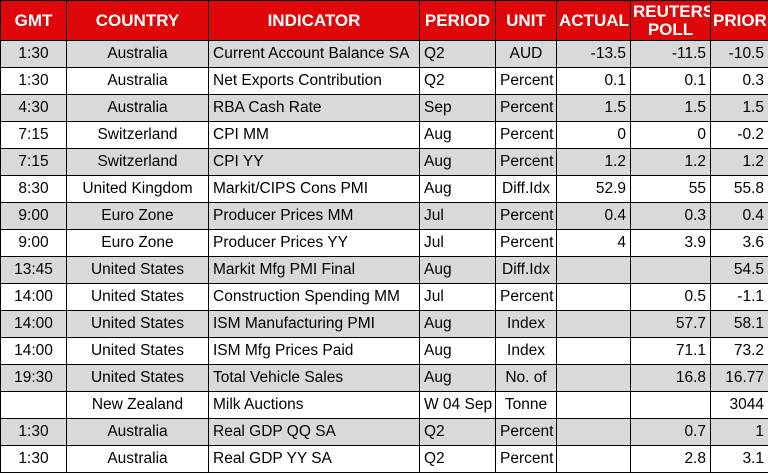 The height and width of the screenshot is (475, 768). What do you see at coordinates (670, 270) in the screenshot?
I see `cell-poll` at bounding box center [670, 270].